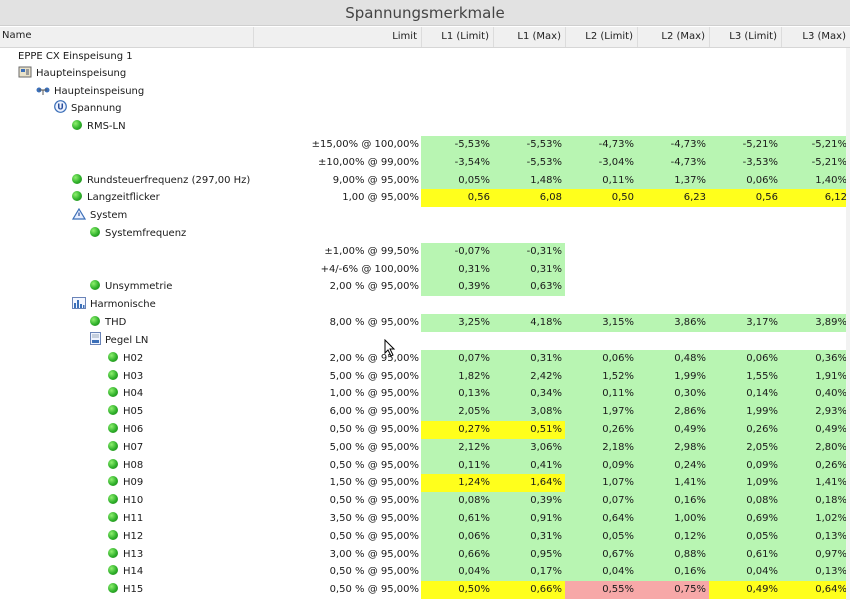  I want to click on value-cell-l3-limit: 2,05%, so click(745, 448).